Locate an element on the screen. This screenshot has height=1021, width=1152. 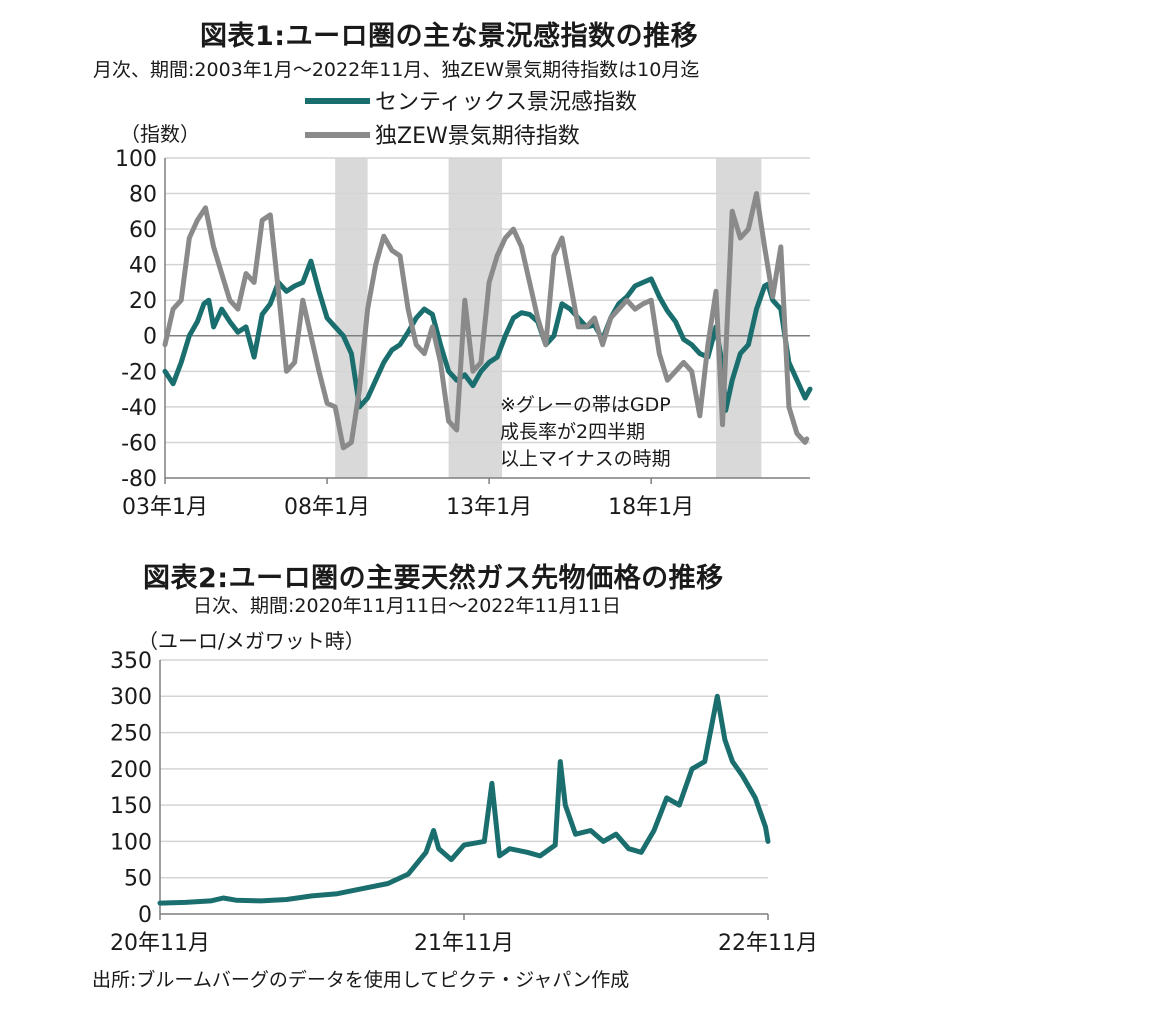
chart1-ytick-label: 20 is located at coordinates (143, 301).